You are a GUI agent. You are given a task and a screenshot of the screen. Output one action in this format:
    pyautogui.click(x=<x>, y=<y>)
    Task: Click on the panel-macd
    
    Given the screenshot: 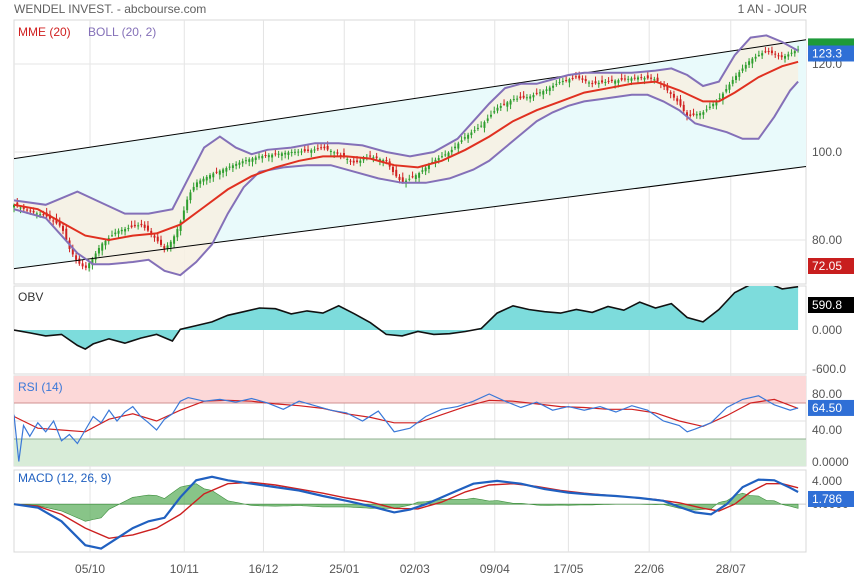 What is the action you would take?
    pyautogui.click(x=410, y=511)
    